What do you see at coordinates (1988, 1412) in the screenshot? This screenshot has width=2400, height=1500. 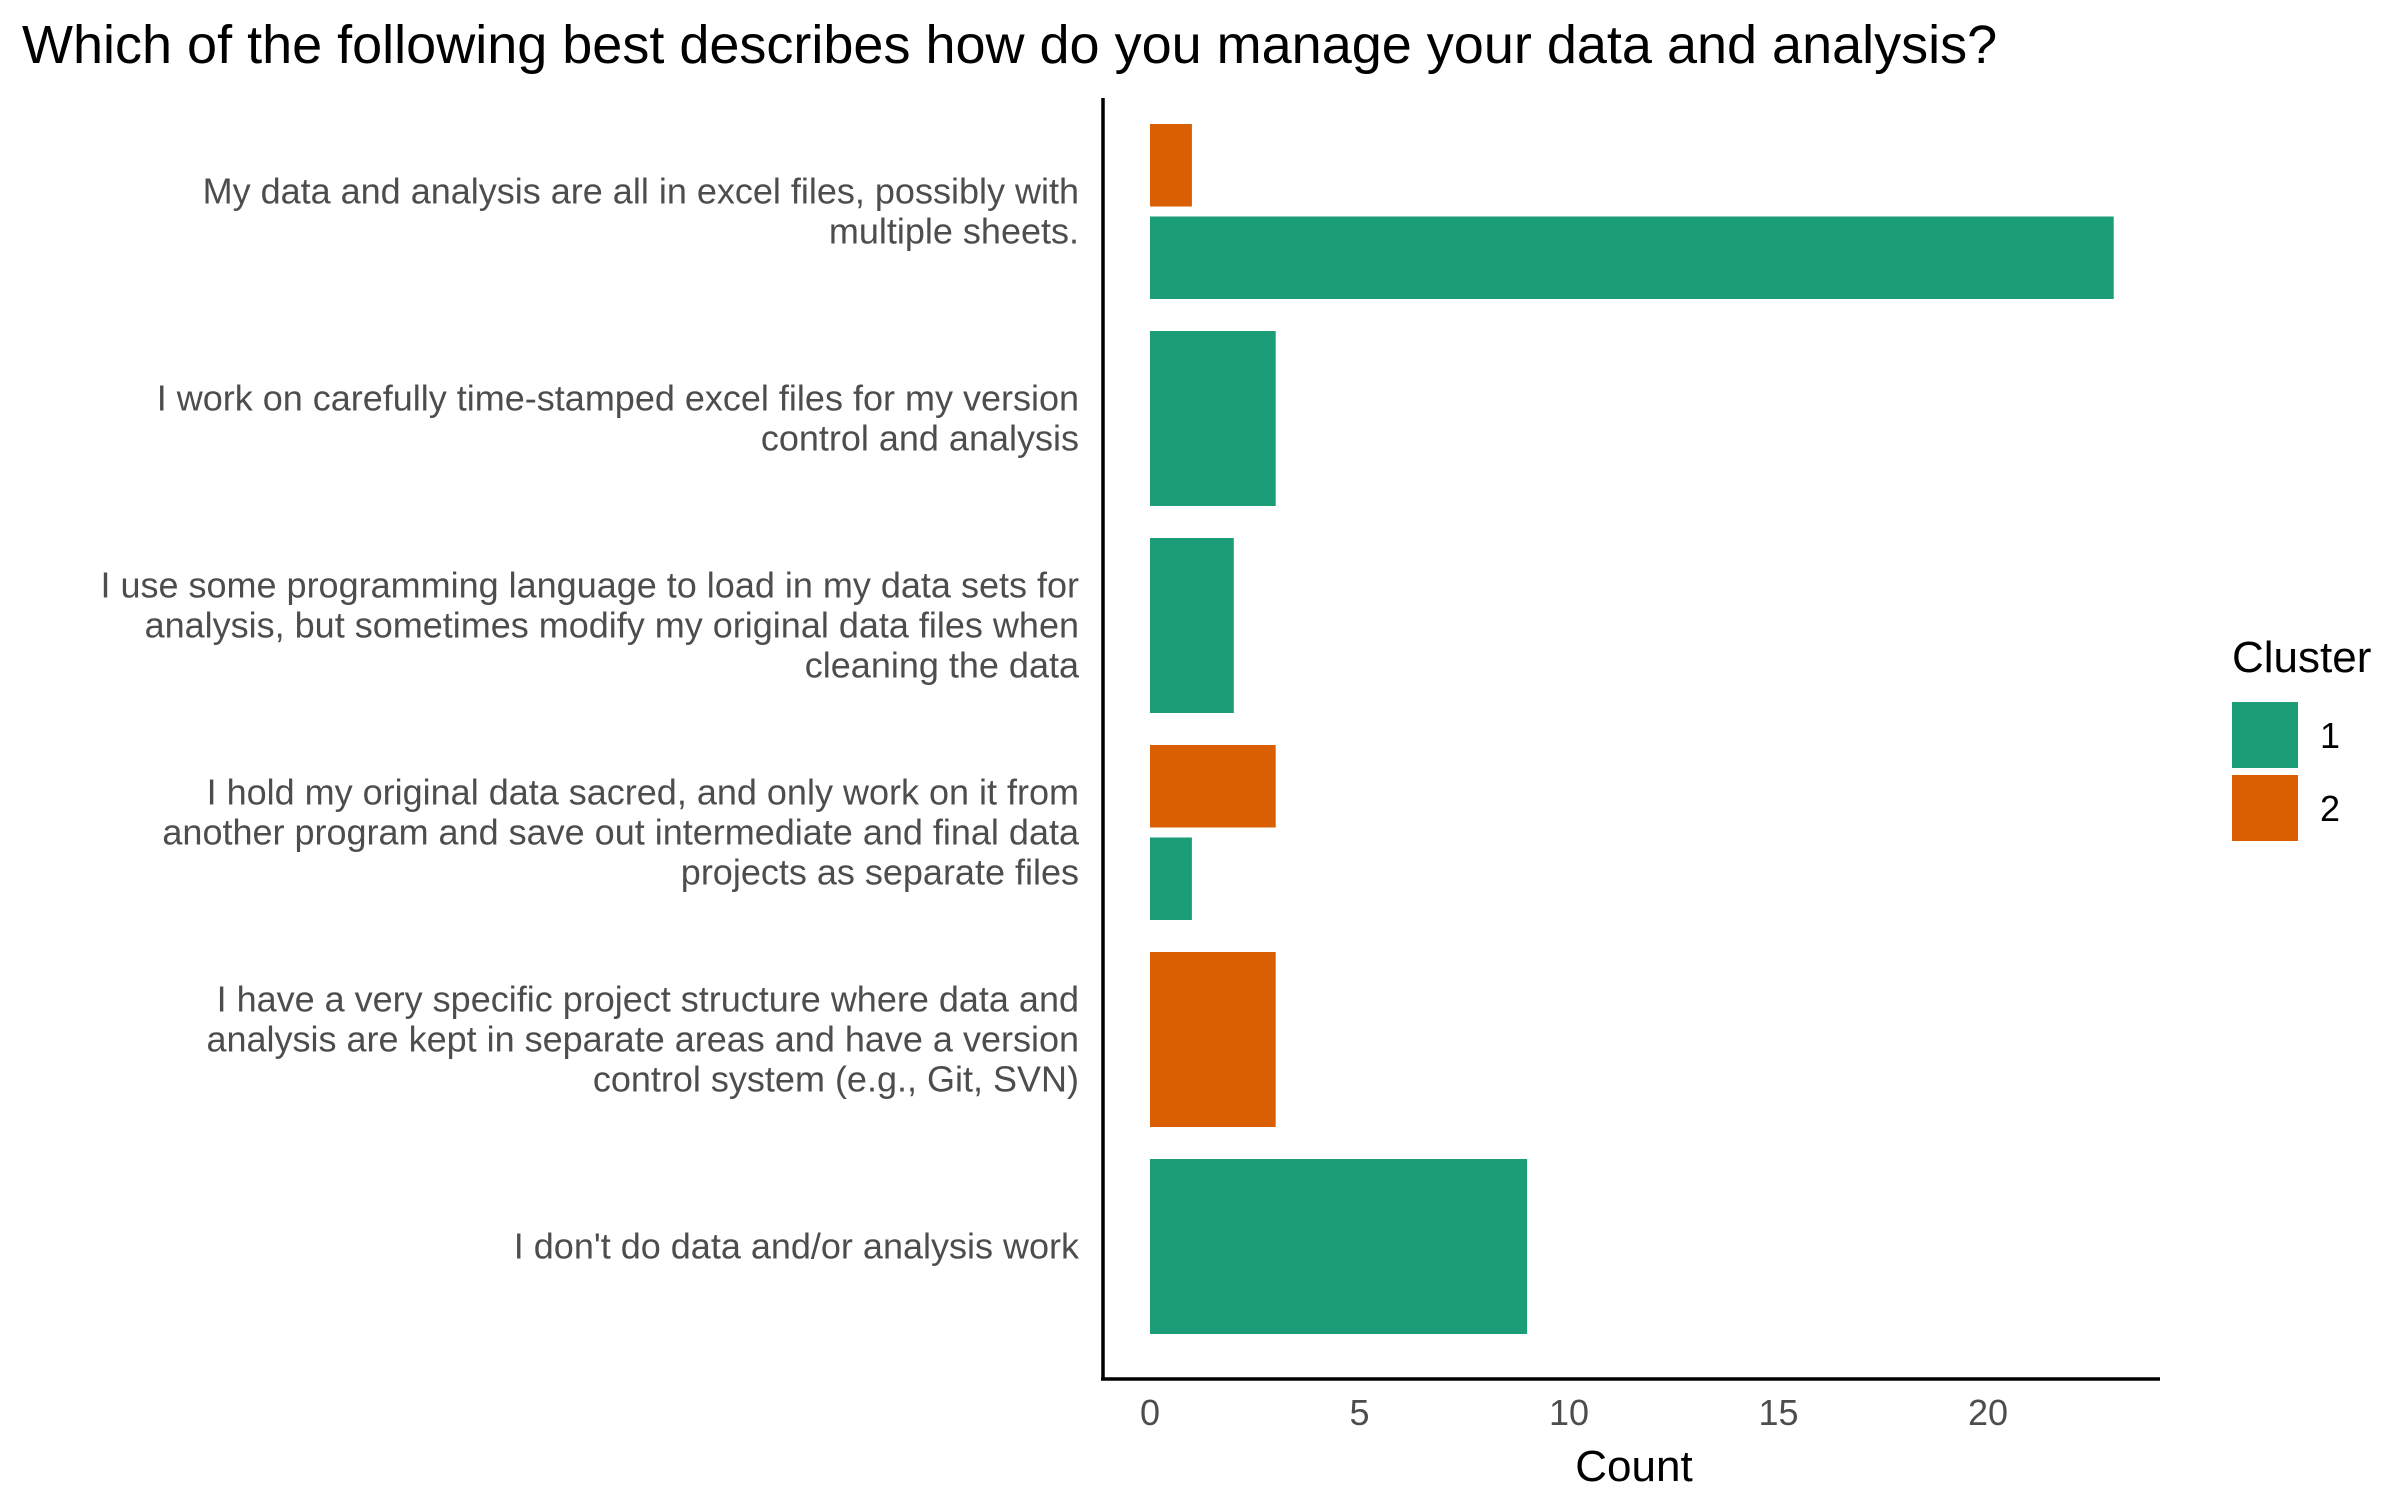 I see `x-tick-label: 20` at bounding box center [1988, 1412].